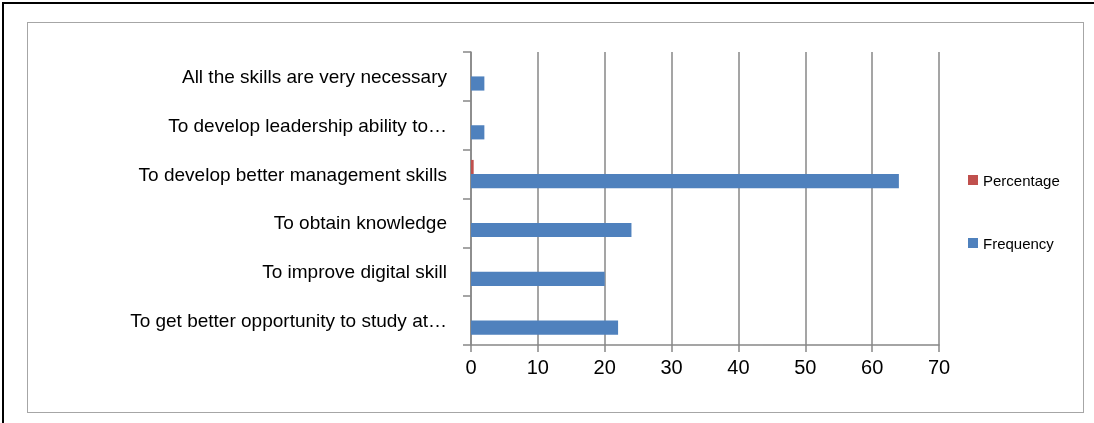 Image resolution: width=1094 pixels, height=423 pixels. Describe the element at coordinates (314, 76) in the screenshot. I see `y-tick-label: All the skills are very necessary` at that location.